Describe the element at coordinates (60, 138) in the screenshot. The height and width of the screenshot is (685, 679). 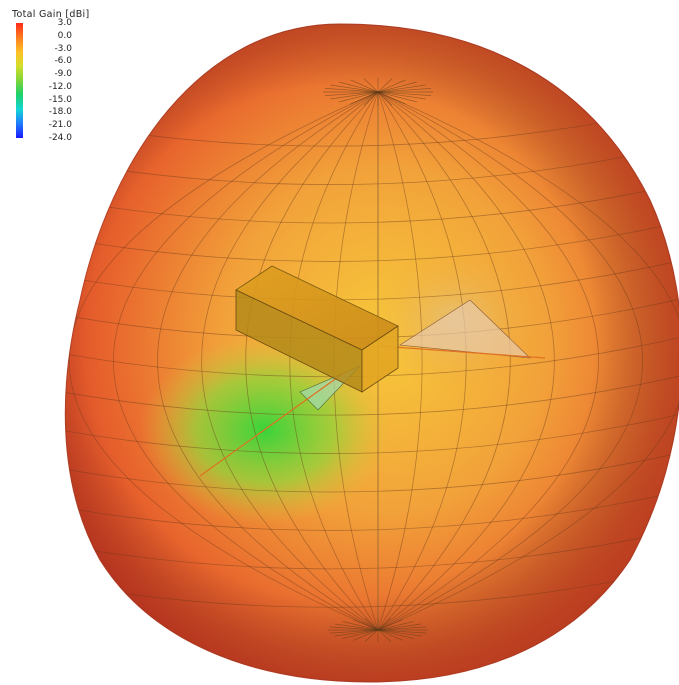
I see `colorbar-tick: -24.0` at that location.